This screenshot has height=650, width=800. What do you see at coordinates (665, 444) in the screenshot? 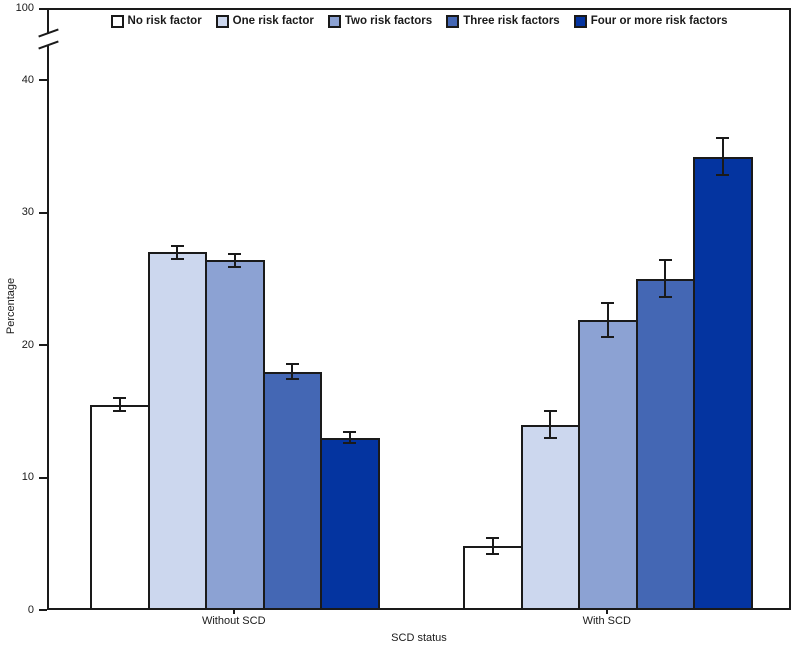
I see `bar-with-scd-three-risk-factors` at bounding box center [665, 444].